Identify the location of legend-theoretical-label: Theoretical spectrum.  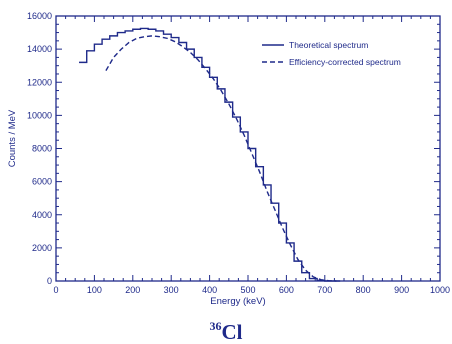
(328, 45).